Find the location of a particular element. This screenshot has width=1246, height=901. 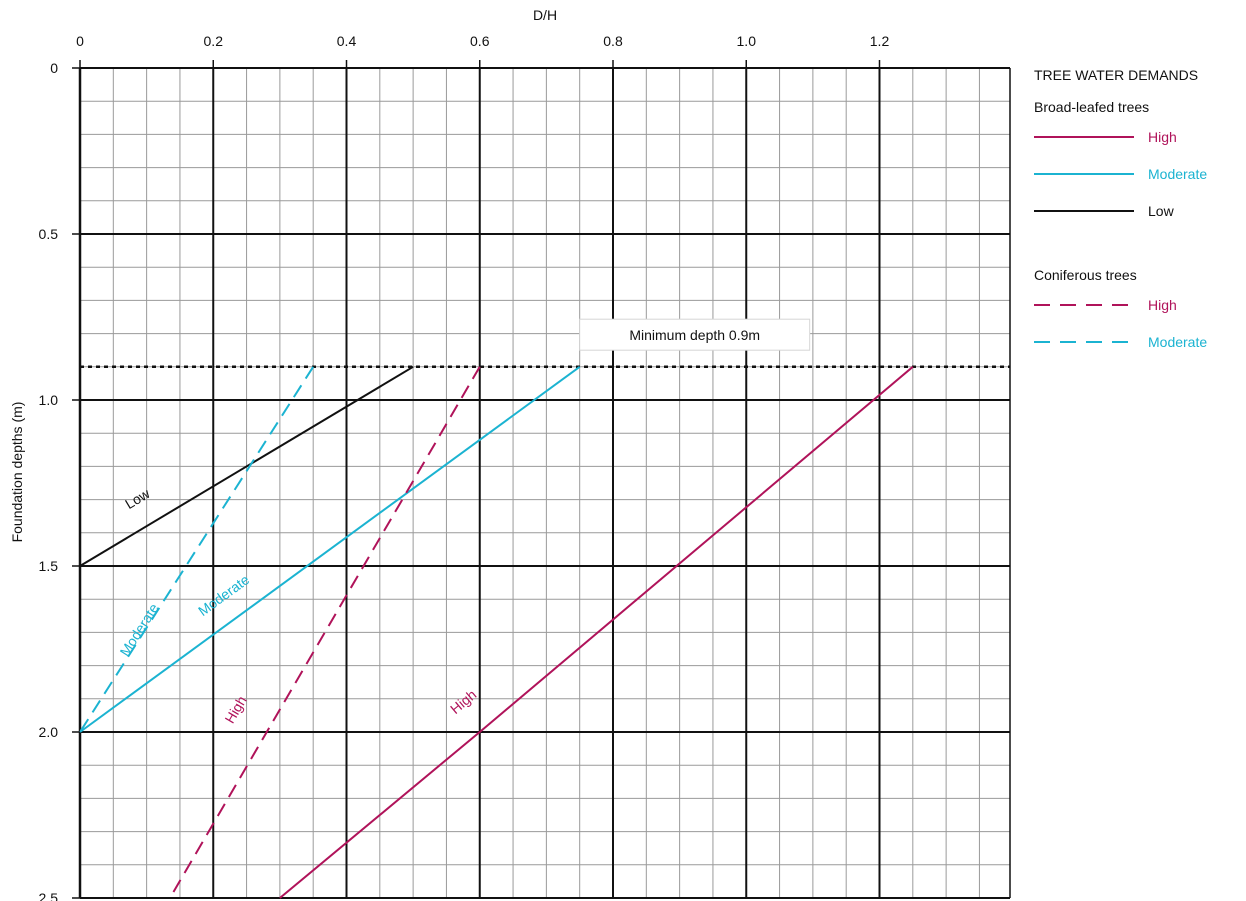

x-tick-label: 0.2 is located at coordinates (214, 41).